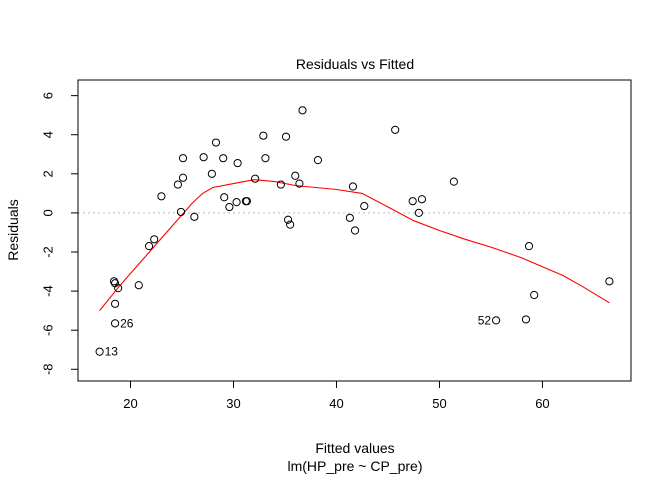 This screenshot has height=480, width=672. Describe the element at coordinates (355, 466) in the screenshot. I see `x-axis-sublabel: lm(HP_pre ~ CP_pre)` at that location.